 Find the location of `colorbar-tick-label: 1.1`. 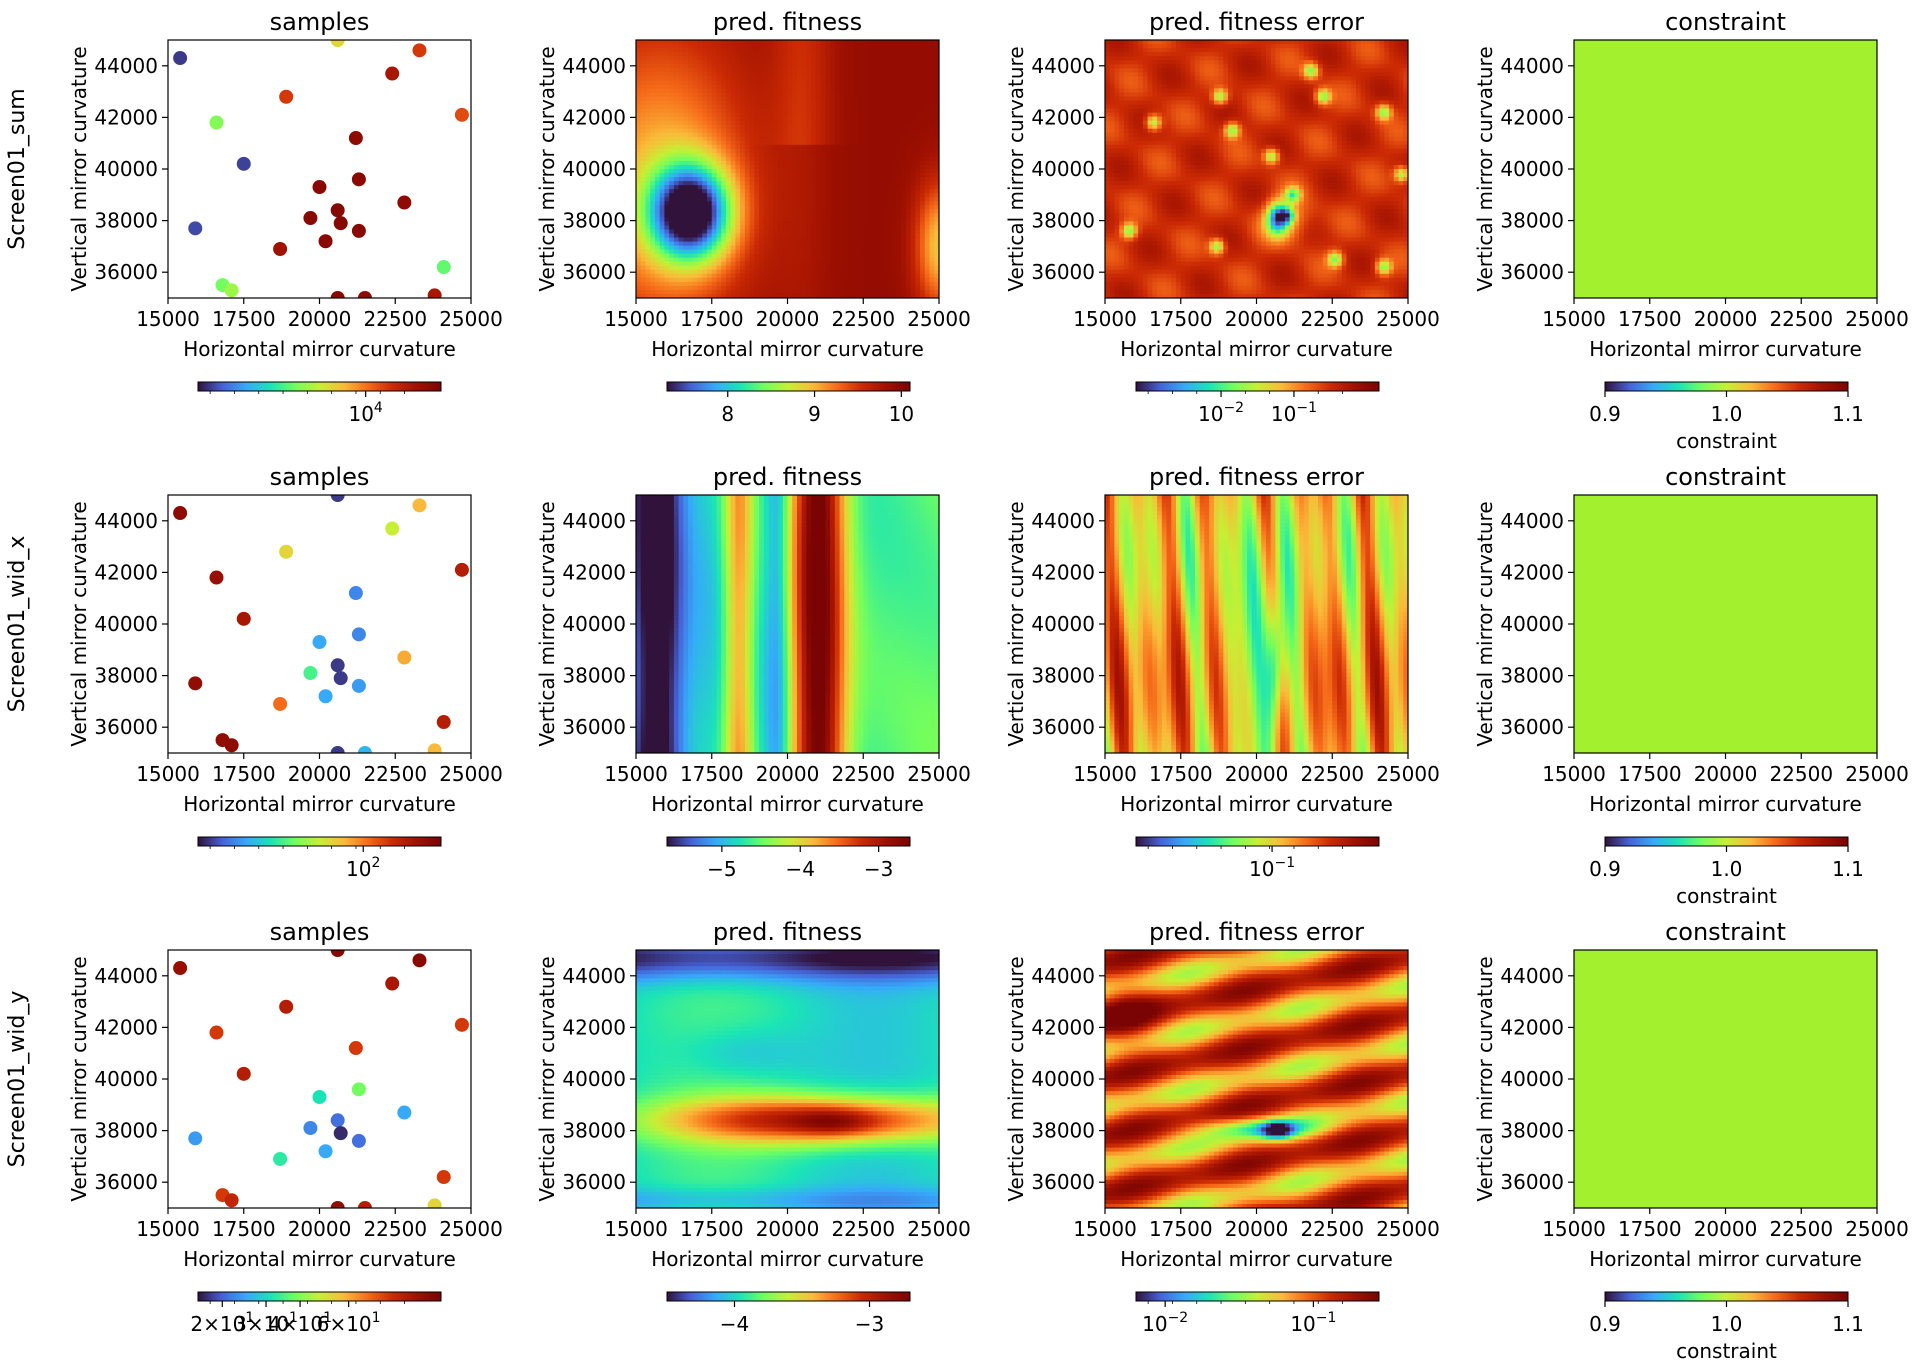

colorbar-tick-label: 1.1 is located at coordinates (1848, 869).